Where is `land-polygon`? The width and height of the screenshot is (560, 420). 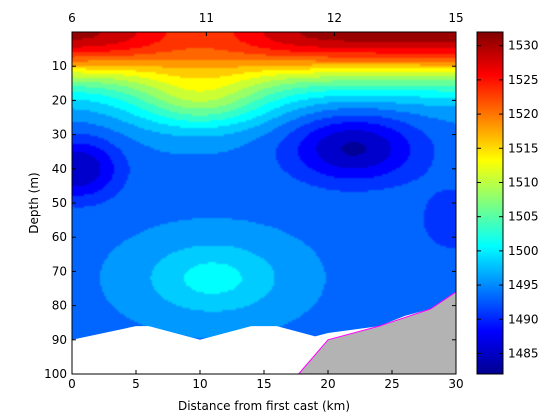 land-polygon is located at coordinates (377, 332).